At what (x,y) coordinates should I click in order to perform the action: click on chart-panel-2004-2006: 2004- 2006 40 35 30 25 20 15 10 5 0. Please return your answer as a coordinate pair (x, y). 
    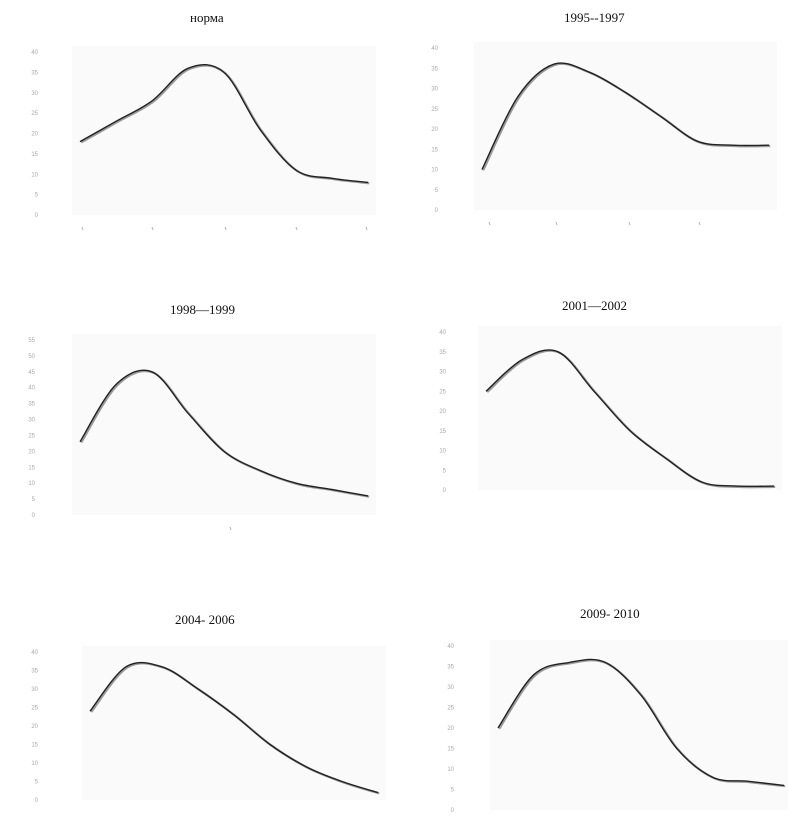
    Looking at the image, I should click on (197, 711).